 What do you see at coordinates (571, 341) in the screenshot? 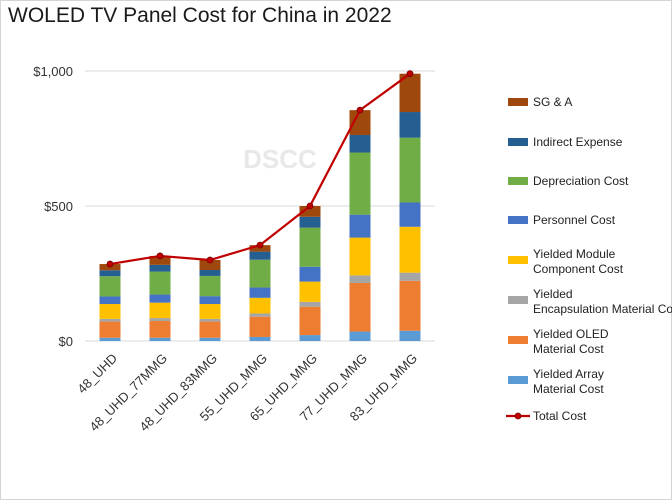
I see `legend-label: Yielded OLED Material Cost` at bounding box center [571, 341].